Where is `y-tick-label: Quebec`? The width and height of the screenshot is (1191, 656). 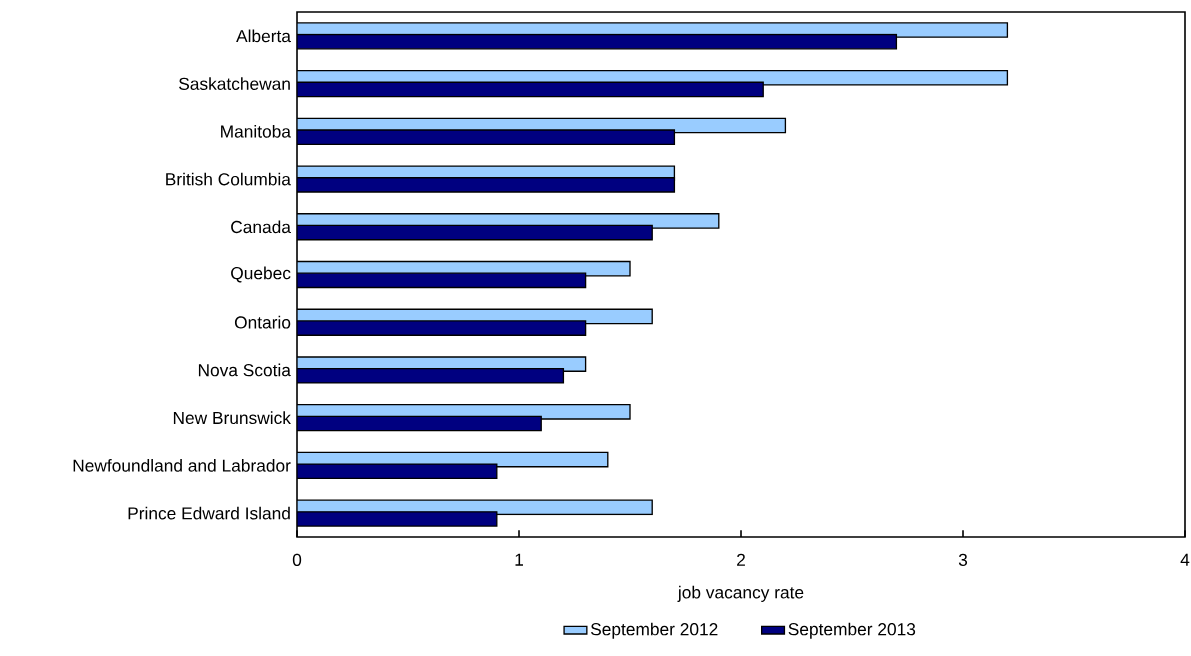 y-tick-label: Quebec is located at coordinates (261, 274).